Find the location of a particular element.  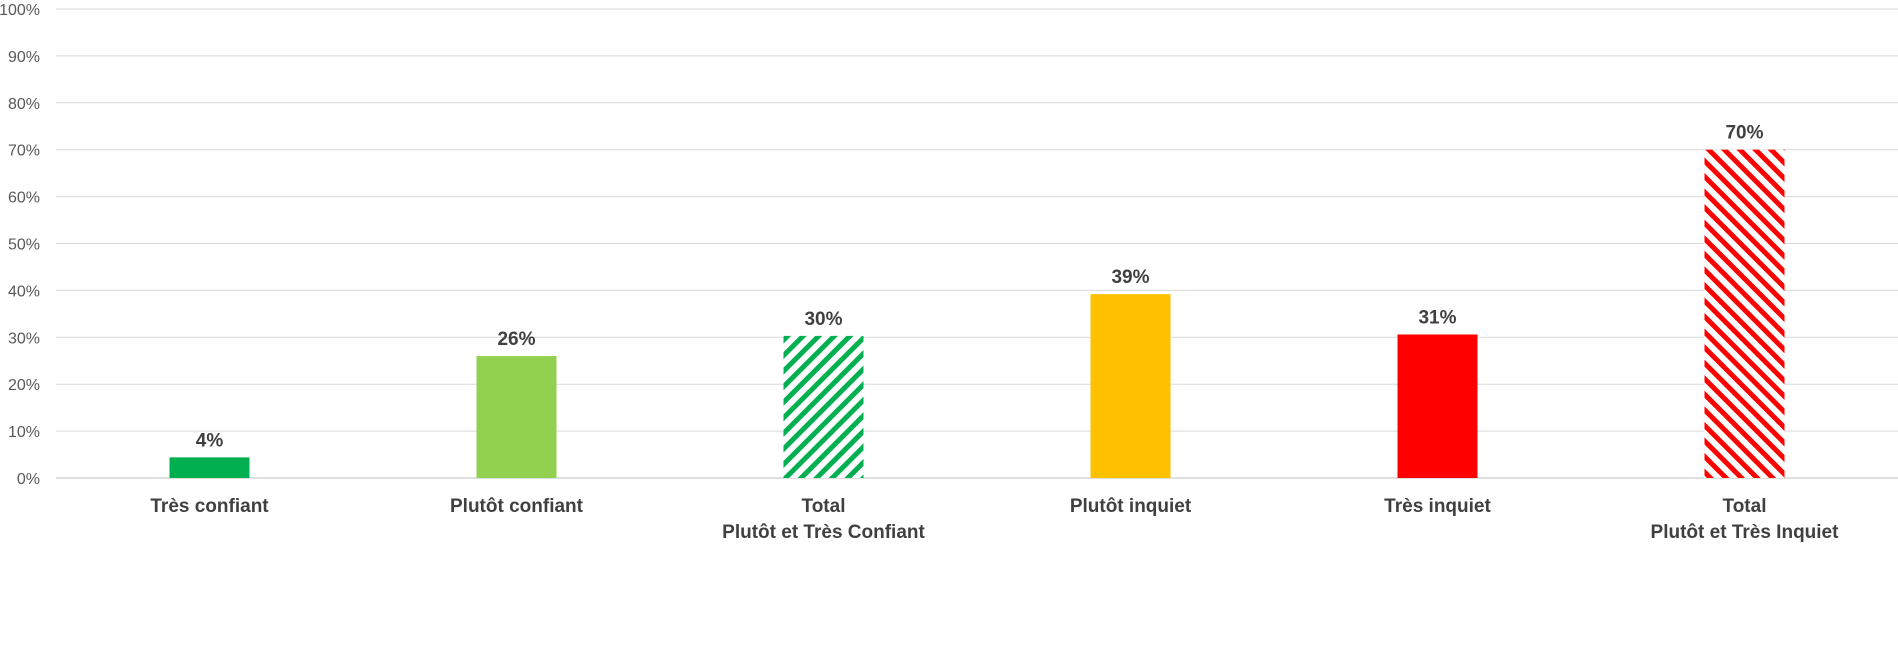

data-label: 39% is located at coordinates (1130, 277).